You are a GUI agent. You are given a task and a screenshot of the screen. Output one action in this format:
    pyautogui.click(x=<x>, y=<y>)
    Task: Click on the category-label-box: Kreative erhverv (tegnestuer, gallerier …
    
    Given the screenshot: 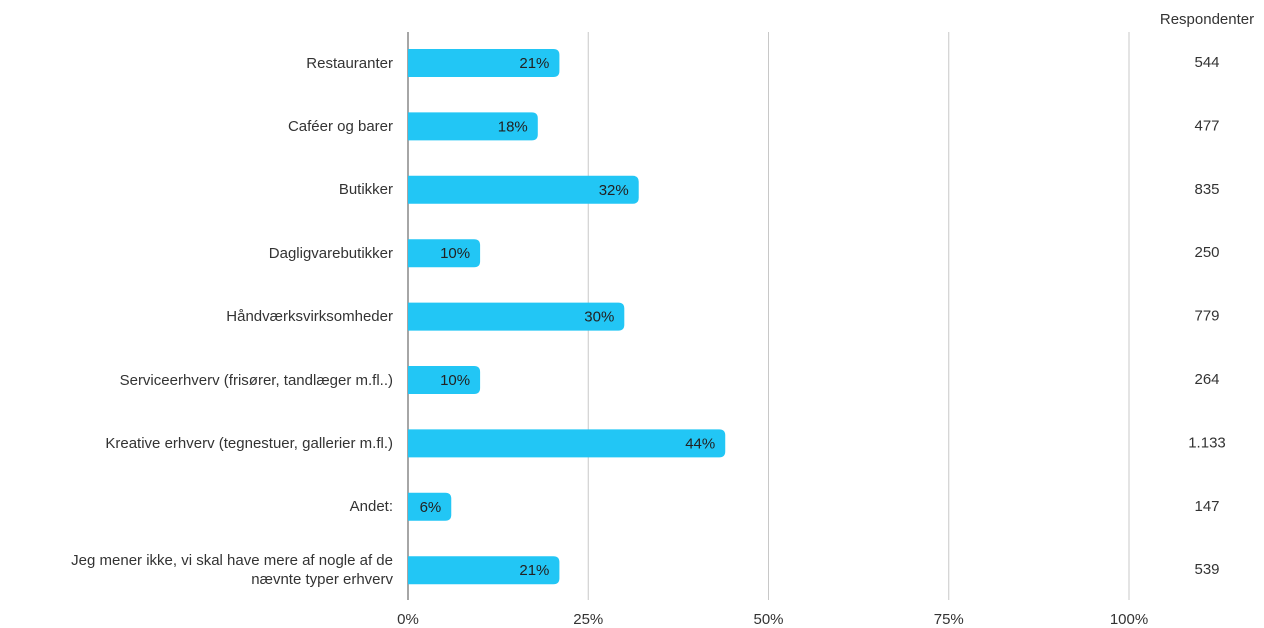 What is the action you would take?
    pyautogui.click(x=249, y=443)
    